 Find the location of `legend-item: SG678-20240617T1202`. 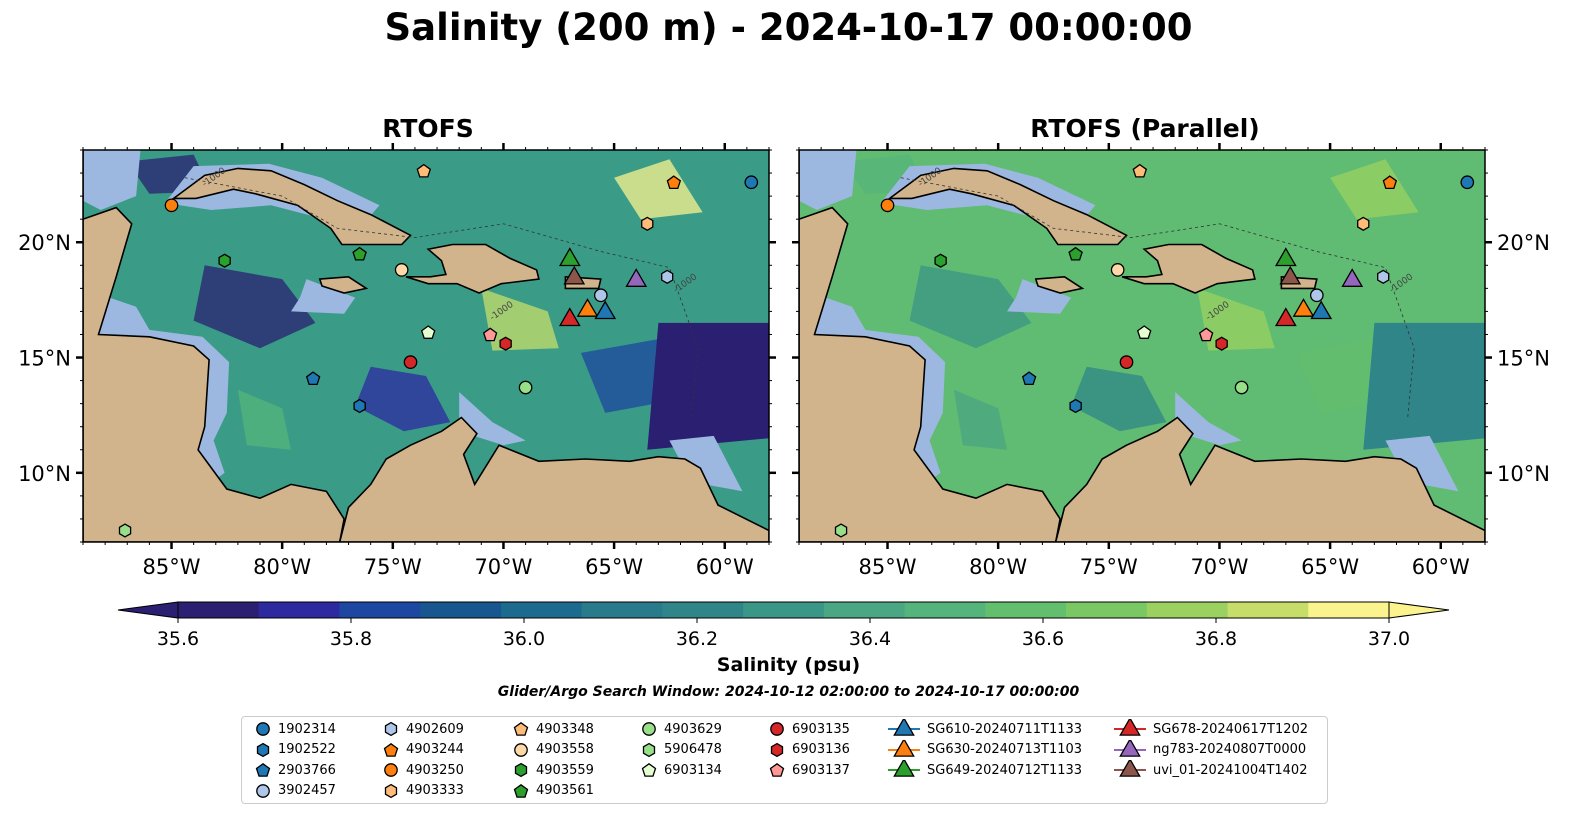

legend-item: SG678-20240617T1202 is located at coordinates (1210, 729).